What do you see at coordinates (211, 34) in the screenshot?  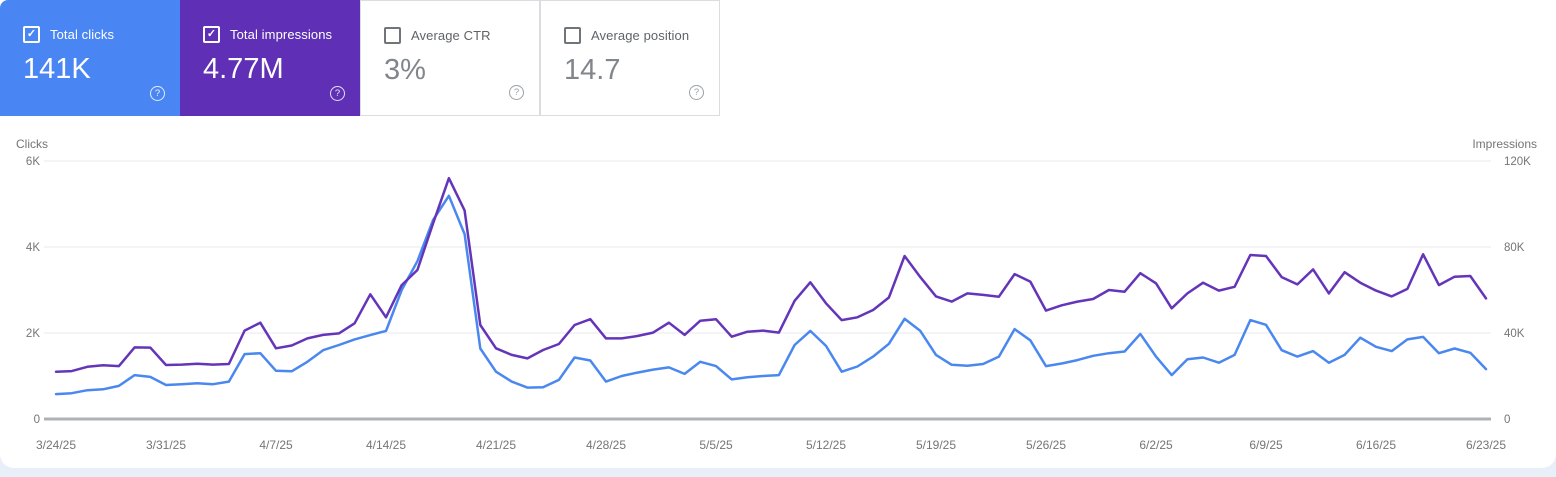 I see `checkbox-total-impressions` at bounding box center [211, 34].